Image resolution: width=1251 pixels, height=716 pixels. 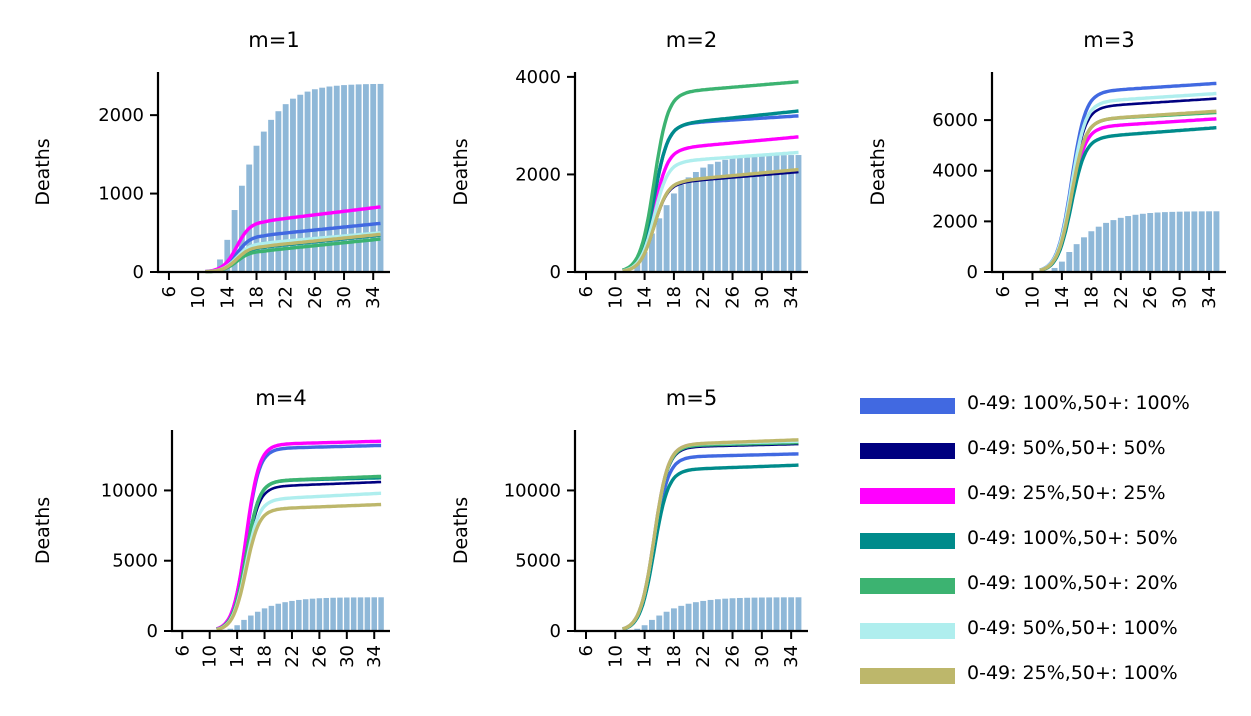 What do you see at coordinates (265, 656) in the screenshot?
I see `x-tick-label: 18` at bounding box center [265, 656].